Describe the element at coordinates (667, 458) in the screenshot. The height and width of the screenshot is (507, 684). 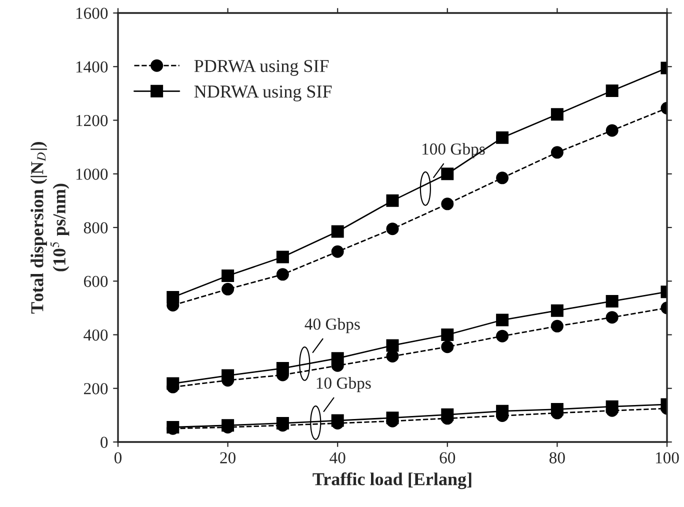
I see `x-tick-label: 100` at that location.